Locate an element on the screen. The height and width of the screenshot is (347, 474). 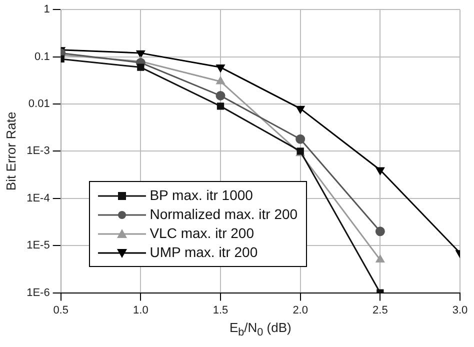
x-tick-label: 3.0 is located at coordinates (460, 310).